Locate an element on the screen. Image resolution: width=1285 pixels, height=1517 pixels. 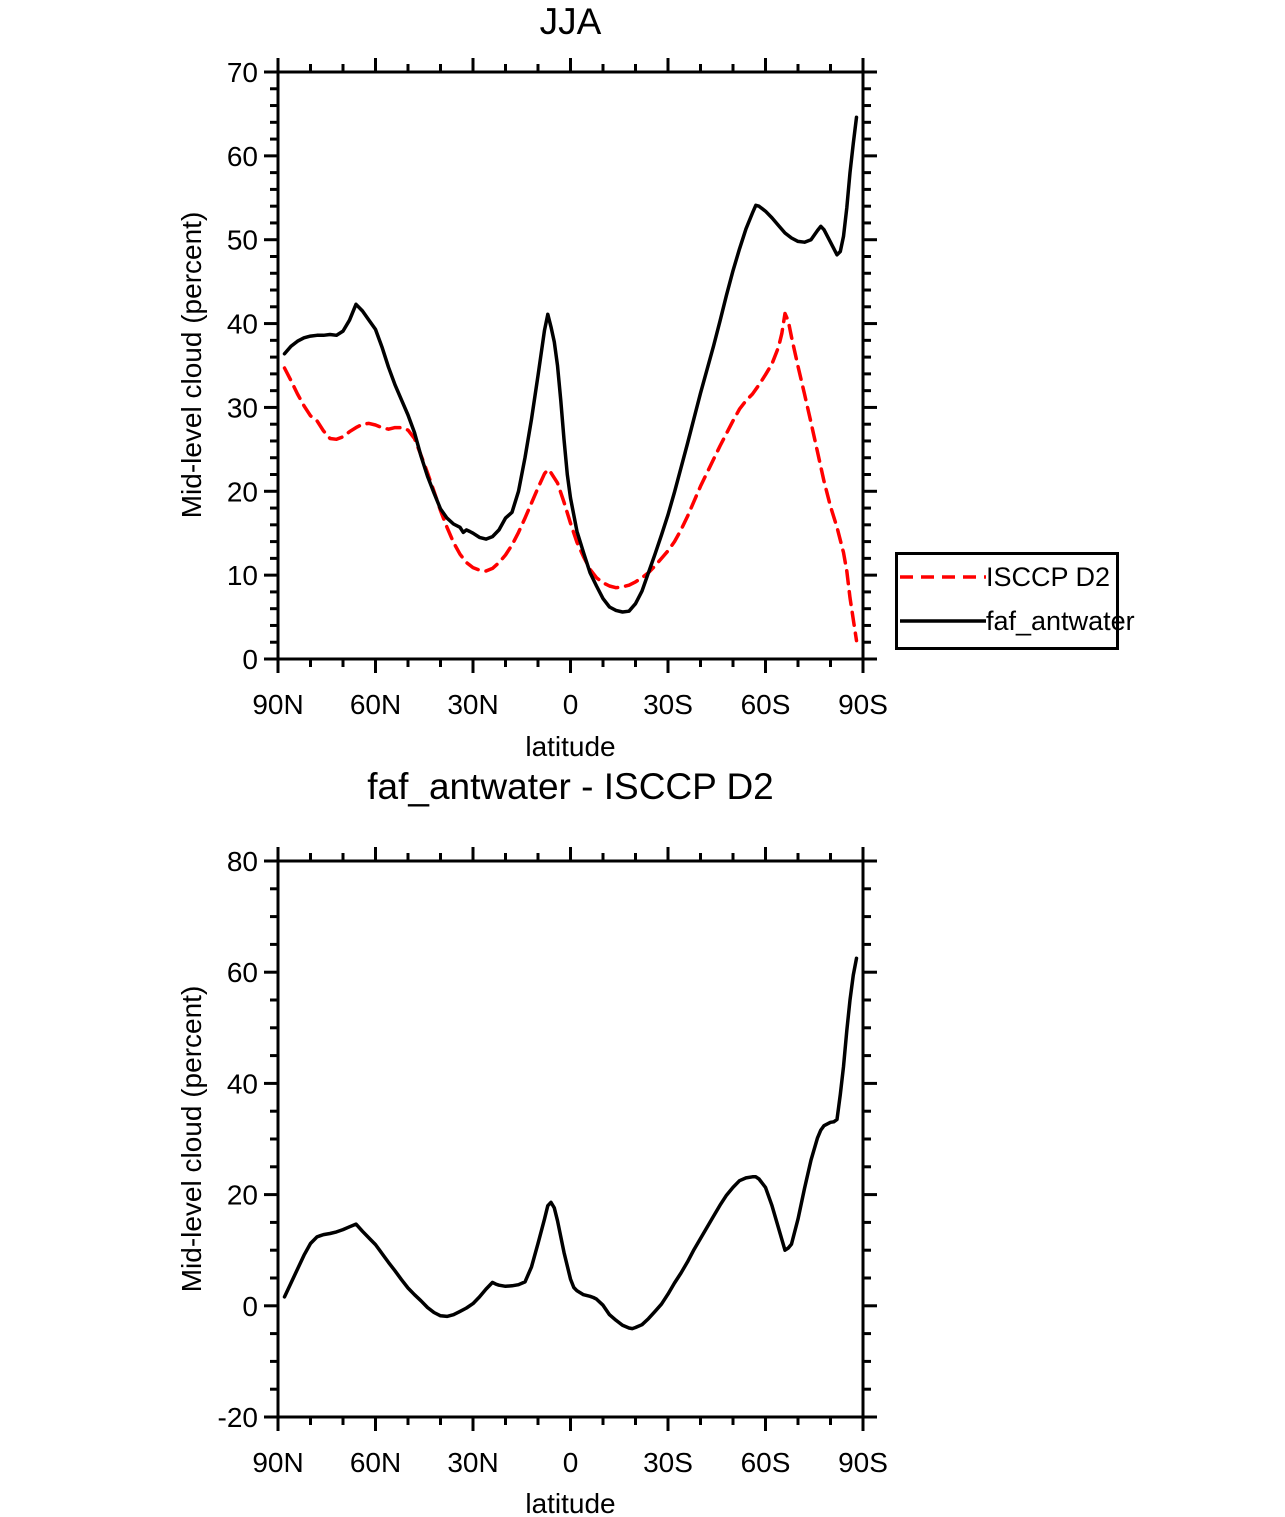
bottom-panel-title: faf_antwater - ISCCP D2 is located at coordinates (570, 786).